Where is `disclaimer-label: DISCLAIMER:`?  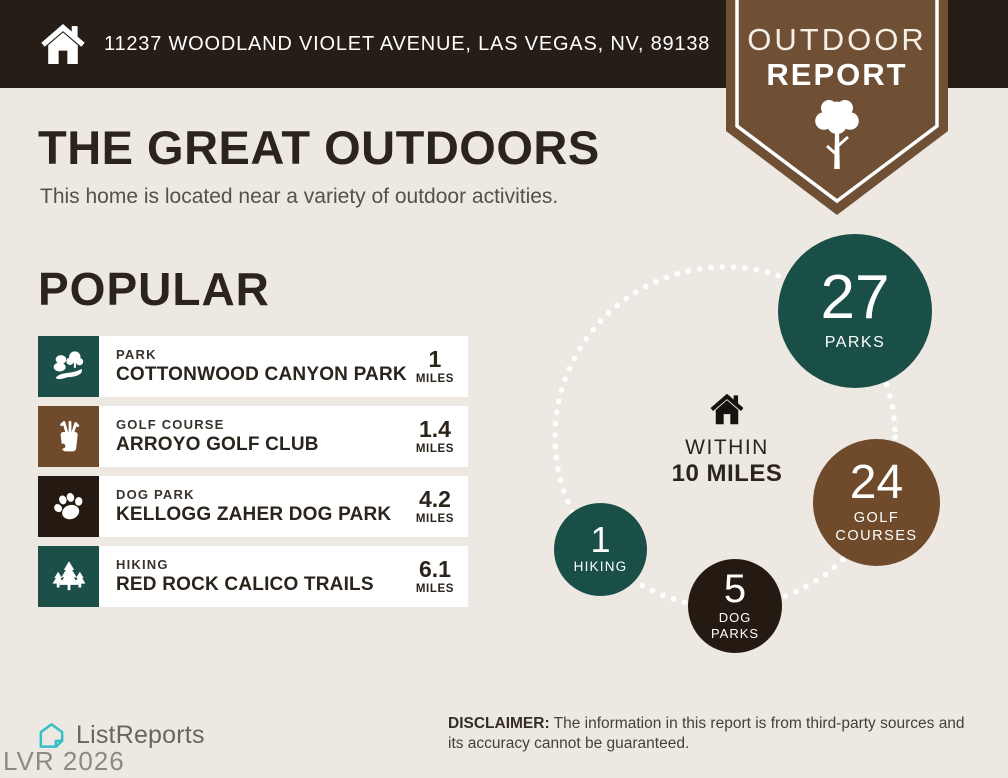
disclaimer-label: DISCLAIMER: is located at coordinates (499, 723).